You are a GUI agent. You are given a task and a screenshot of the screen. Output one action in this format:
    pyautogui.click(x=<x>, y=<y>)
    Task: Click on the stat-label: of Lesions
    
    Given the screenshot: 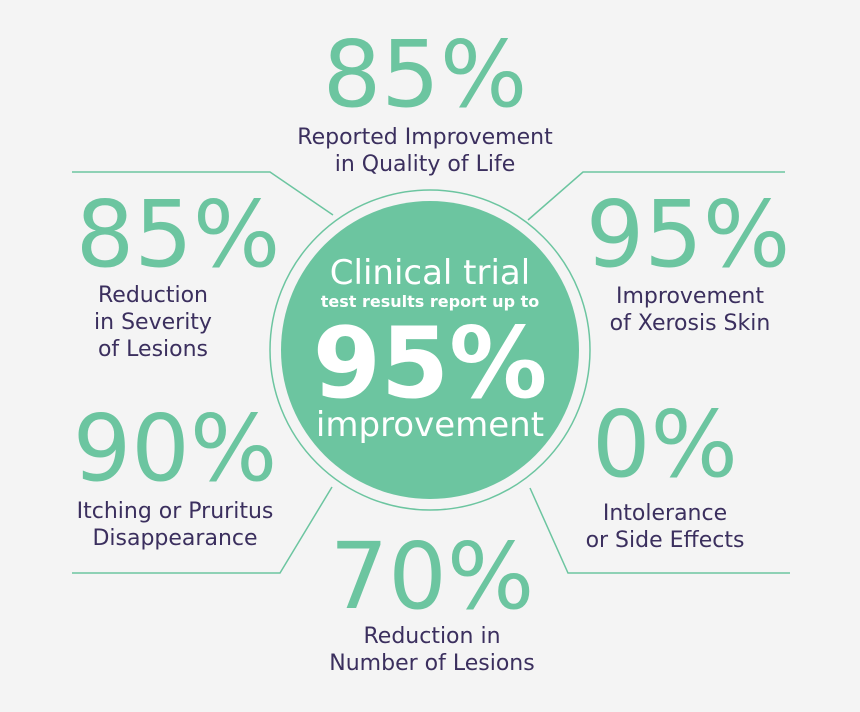 What is the action you would take?
    pyautogui.click(x=153, y=349)
    